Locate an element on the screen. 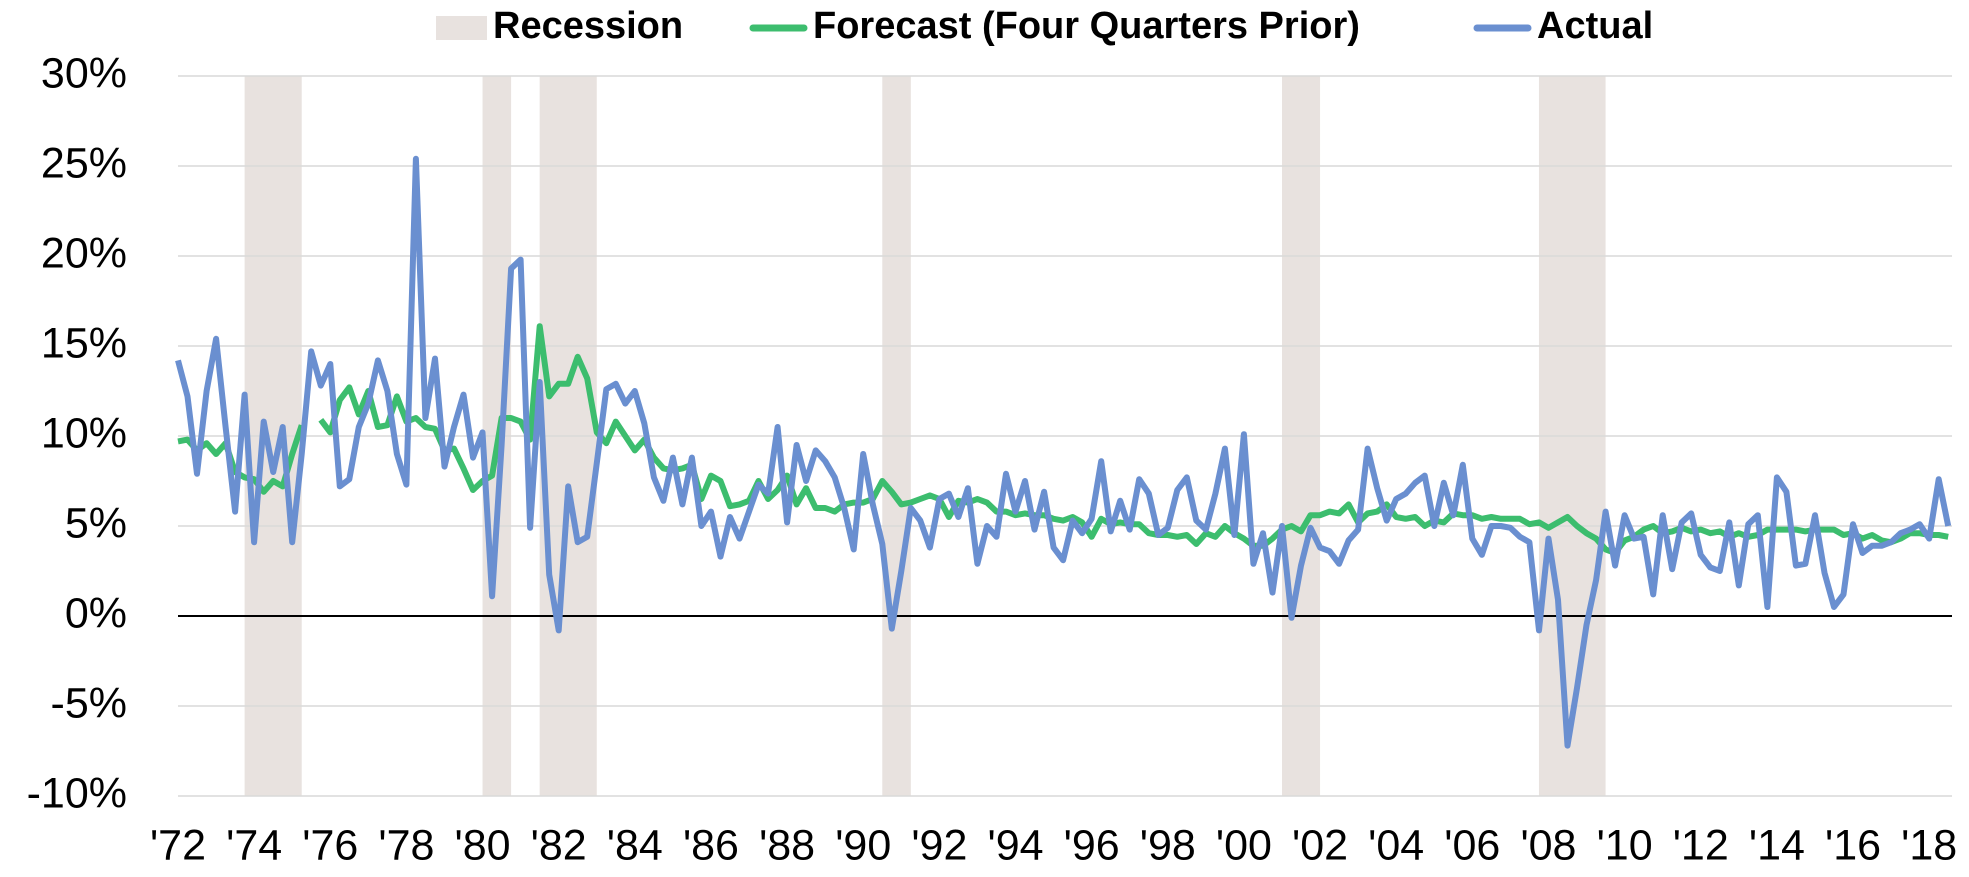 The height and width of the screenshot is (877, 1969). x-tick-label: '86 is located at coordinates (711, 845).